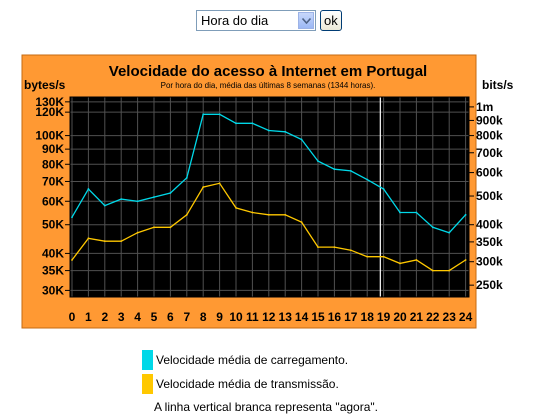  What do you see at coordinates (466, 317) in the screenshot?
I see `x-tick-label: 24` at bounding box center [466, 317].